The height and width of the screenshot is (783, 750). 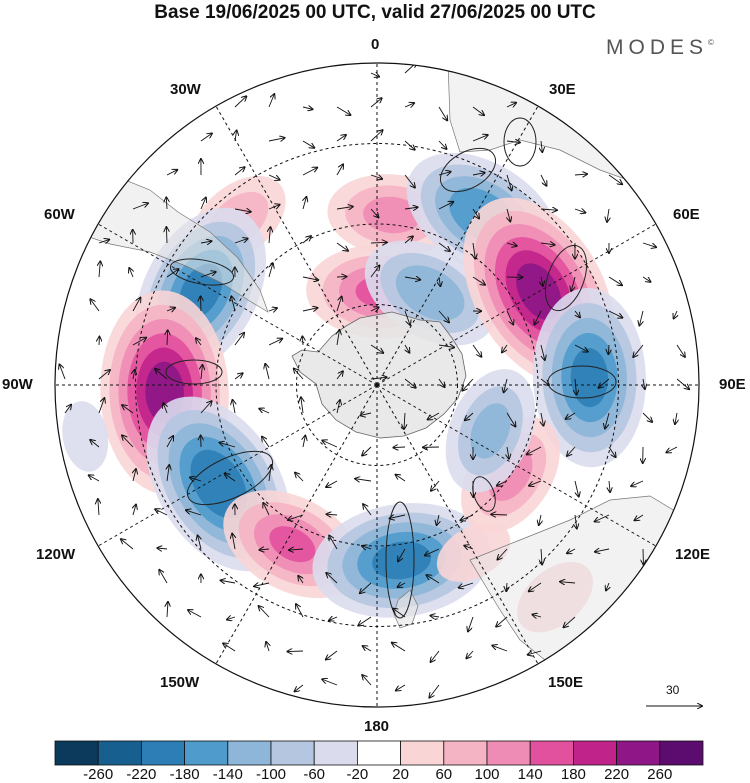 I want to click on colorbar-tick-label: 140, so click(x=530, y=774).